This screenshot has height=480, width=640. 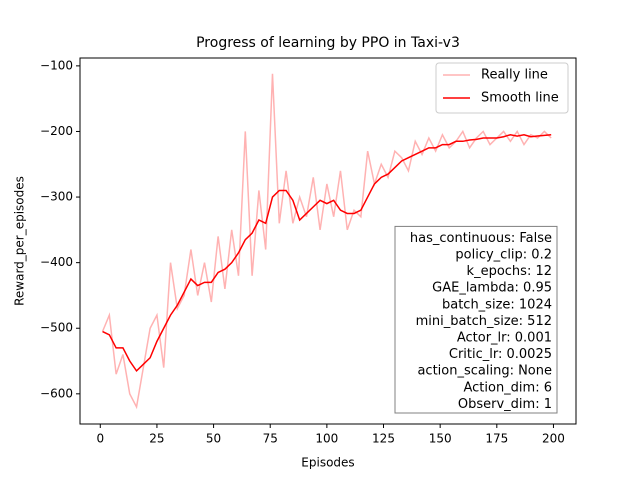 I want to click on legend-label: Smooth line, so click(x=520, y=98).